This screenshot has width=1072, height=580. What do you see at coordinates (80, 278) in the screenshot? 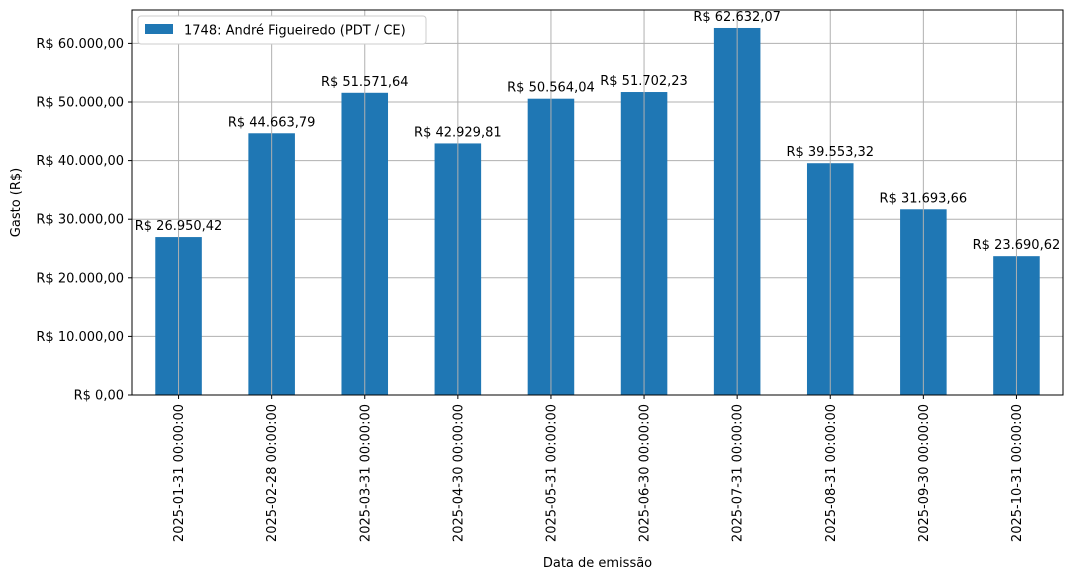
I see `y-tick-label: R$ 20.000,00` at bounding box center [80, 278].